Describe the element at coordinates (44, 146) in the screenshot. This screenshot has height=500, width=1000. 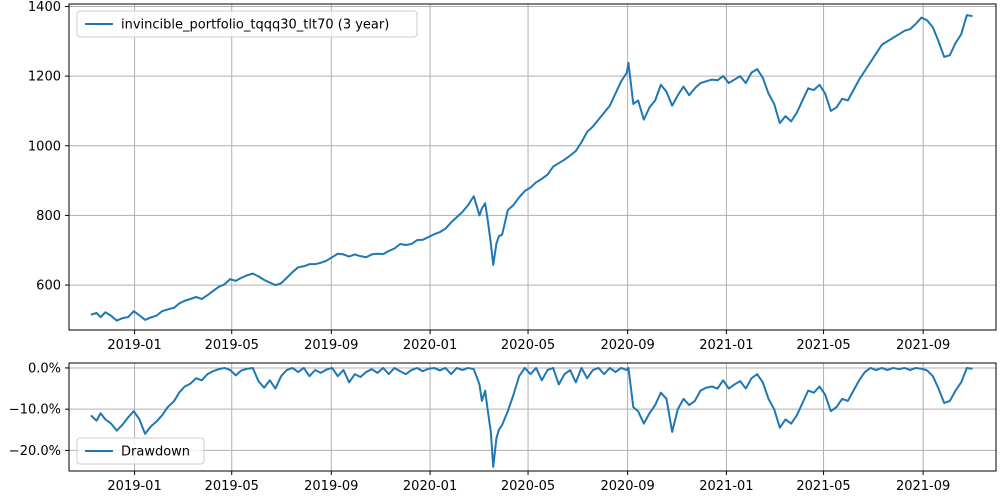
I see `y-tick-label: 1000` at that location.